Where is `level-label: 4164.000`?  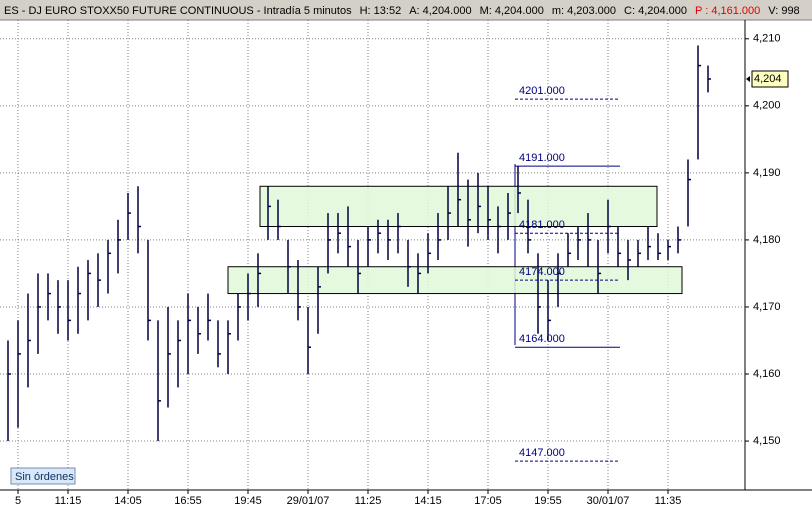 level-label: 4164.000 is located at coordinates (542, 339).